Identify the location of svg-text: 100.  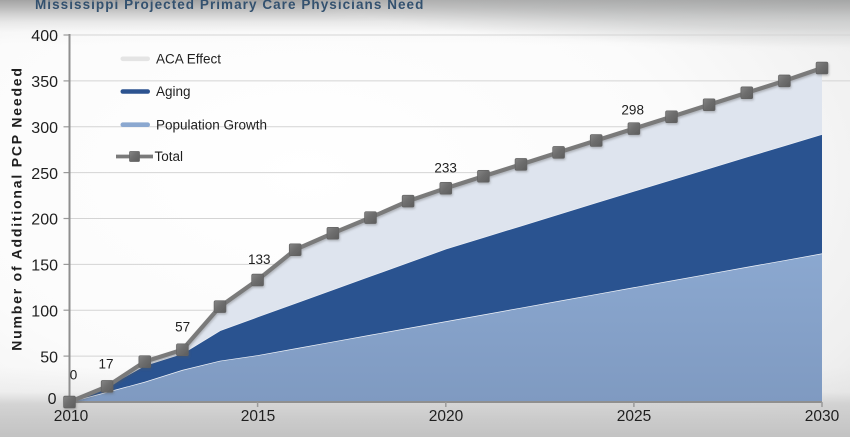
(44, 311).